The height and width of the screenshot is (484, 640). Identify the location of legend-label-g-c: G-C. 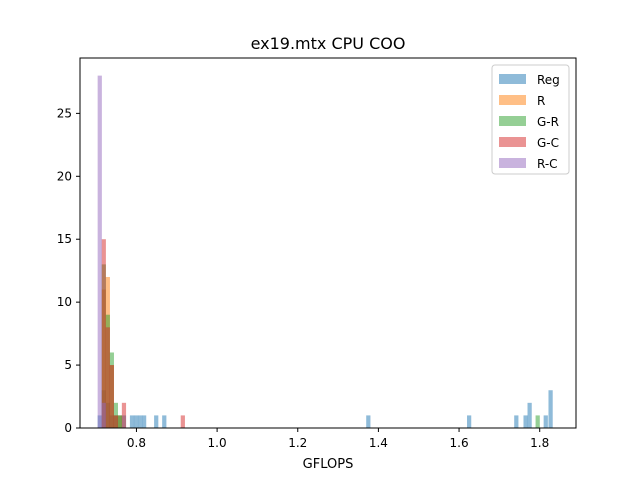
(548, 143).